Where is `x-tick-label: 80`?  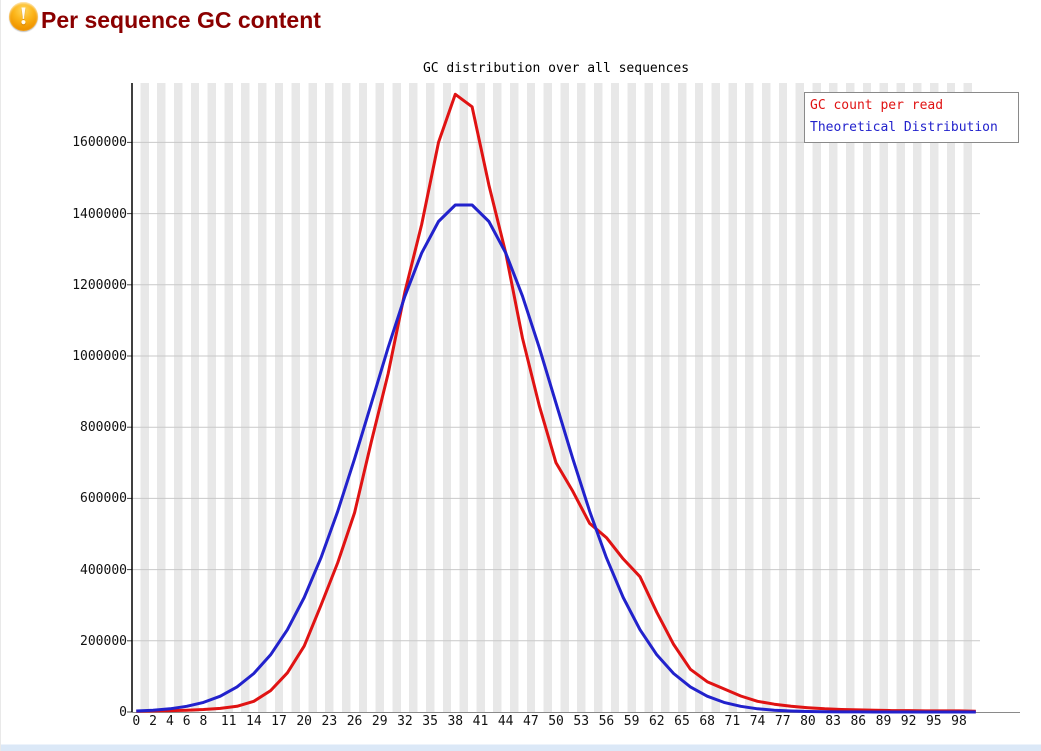 x-tick-label: 80 is located at coordinates (808, 721).